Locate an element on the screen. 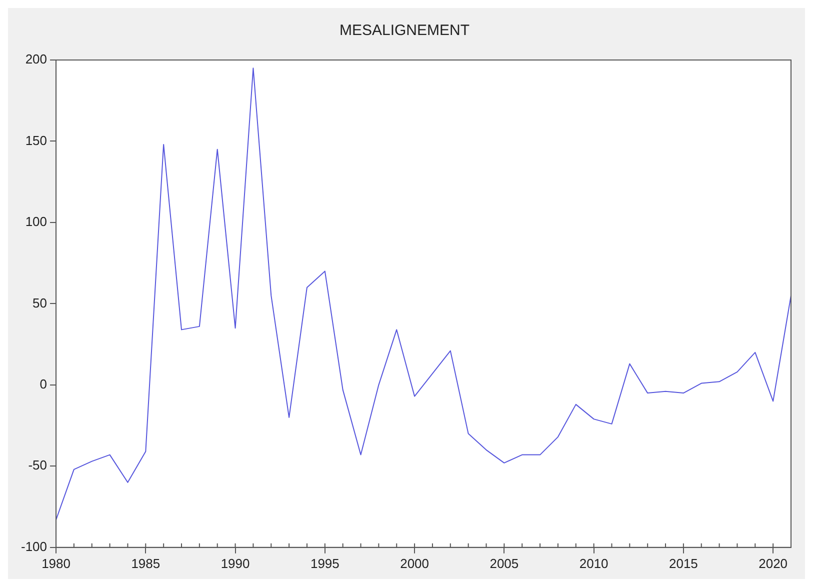  x-tick-label: 1985 is located at coordinates (145, 563).